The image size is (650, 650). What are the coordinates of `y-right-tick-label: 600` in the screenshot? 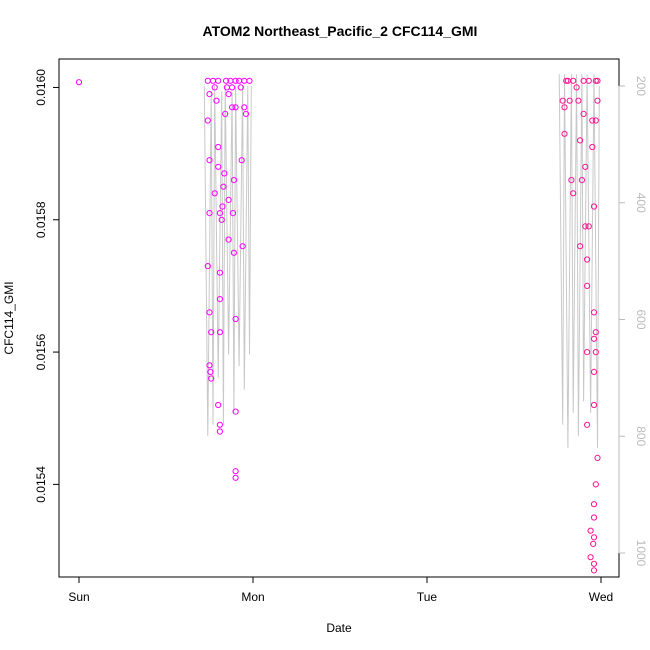 It's located at (641, 319).